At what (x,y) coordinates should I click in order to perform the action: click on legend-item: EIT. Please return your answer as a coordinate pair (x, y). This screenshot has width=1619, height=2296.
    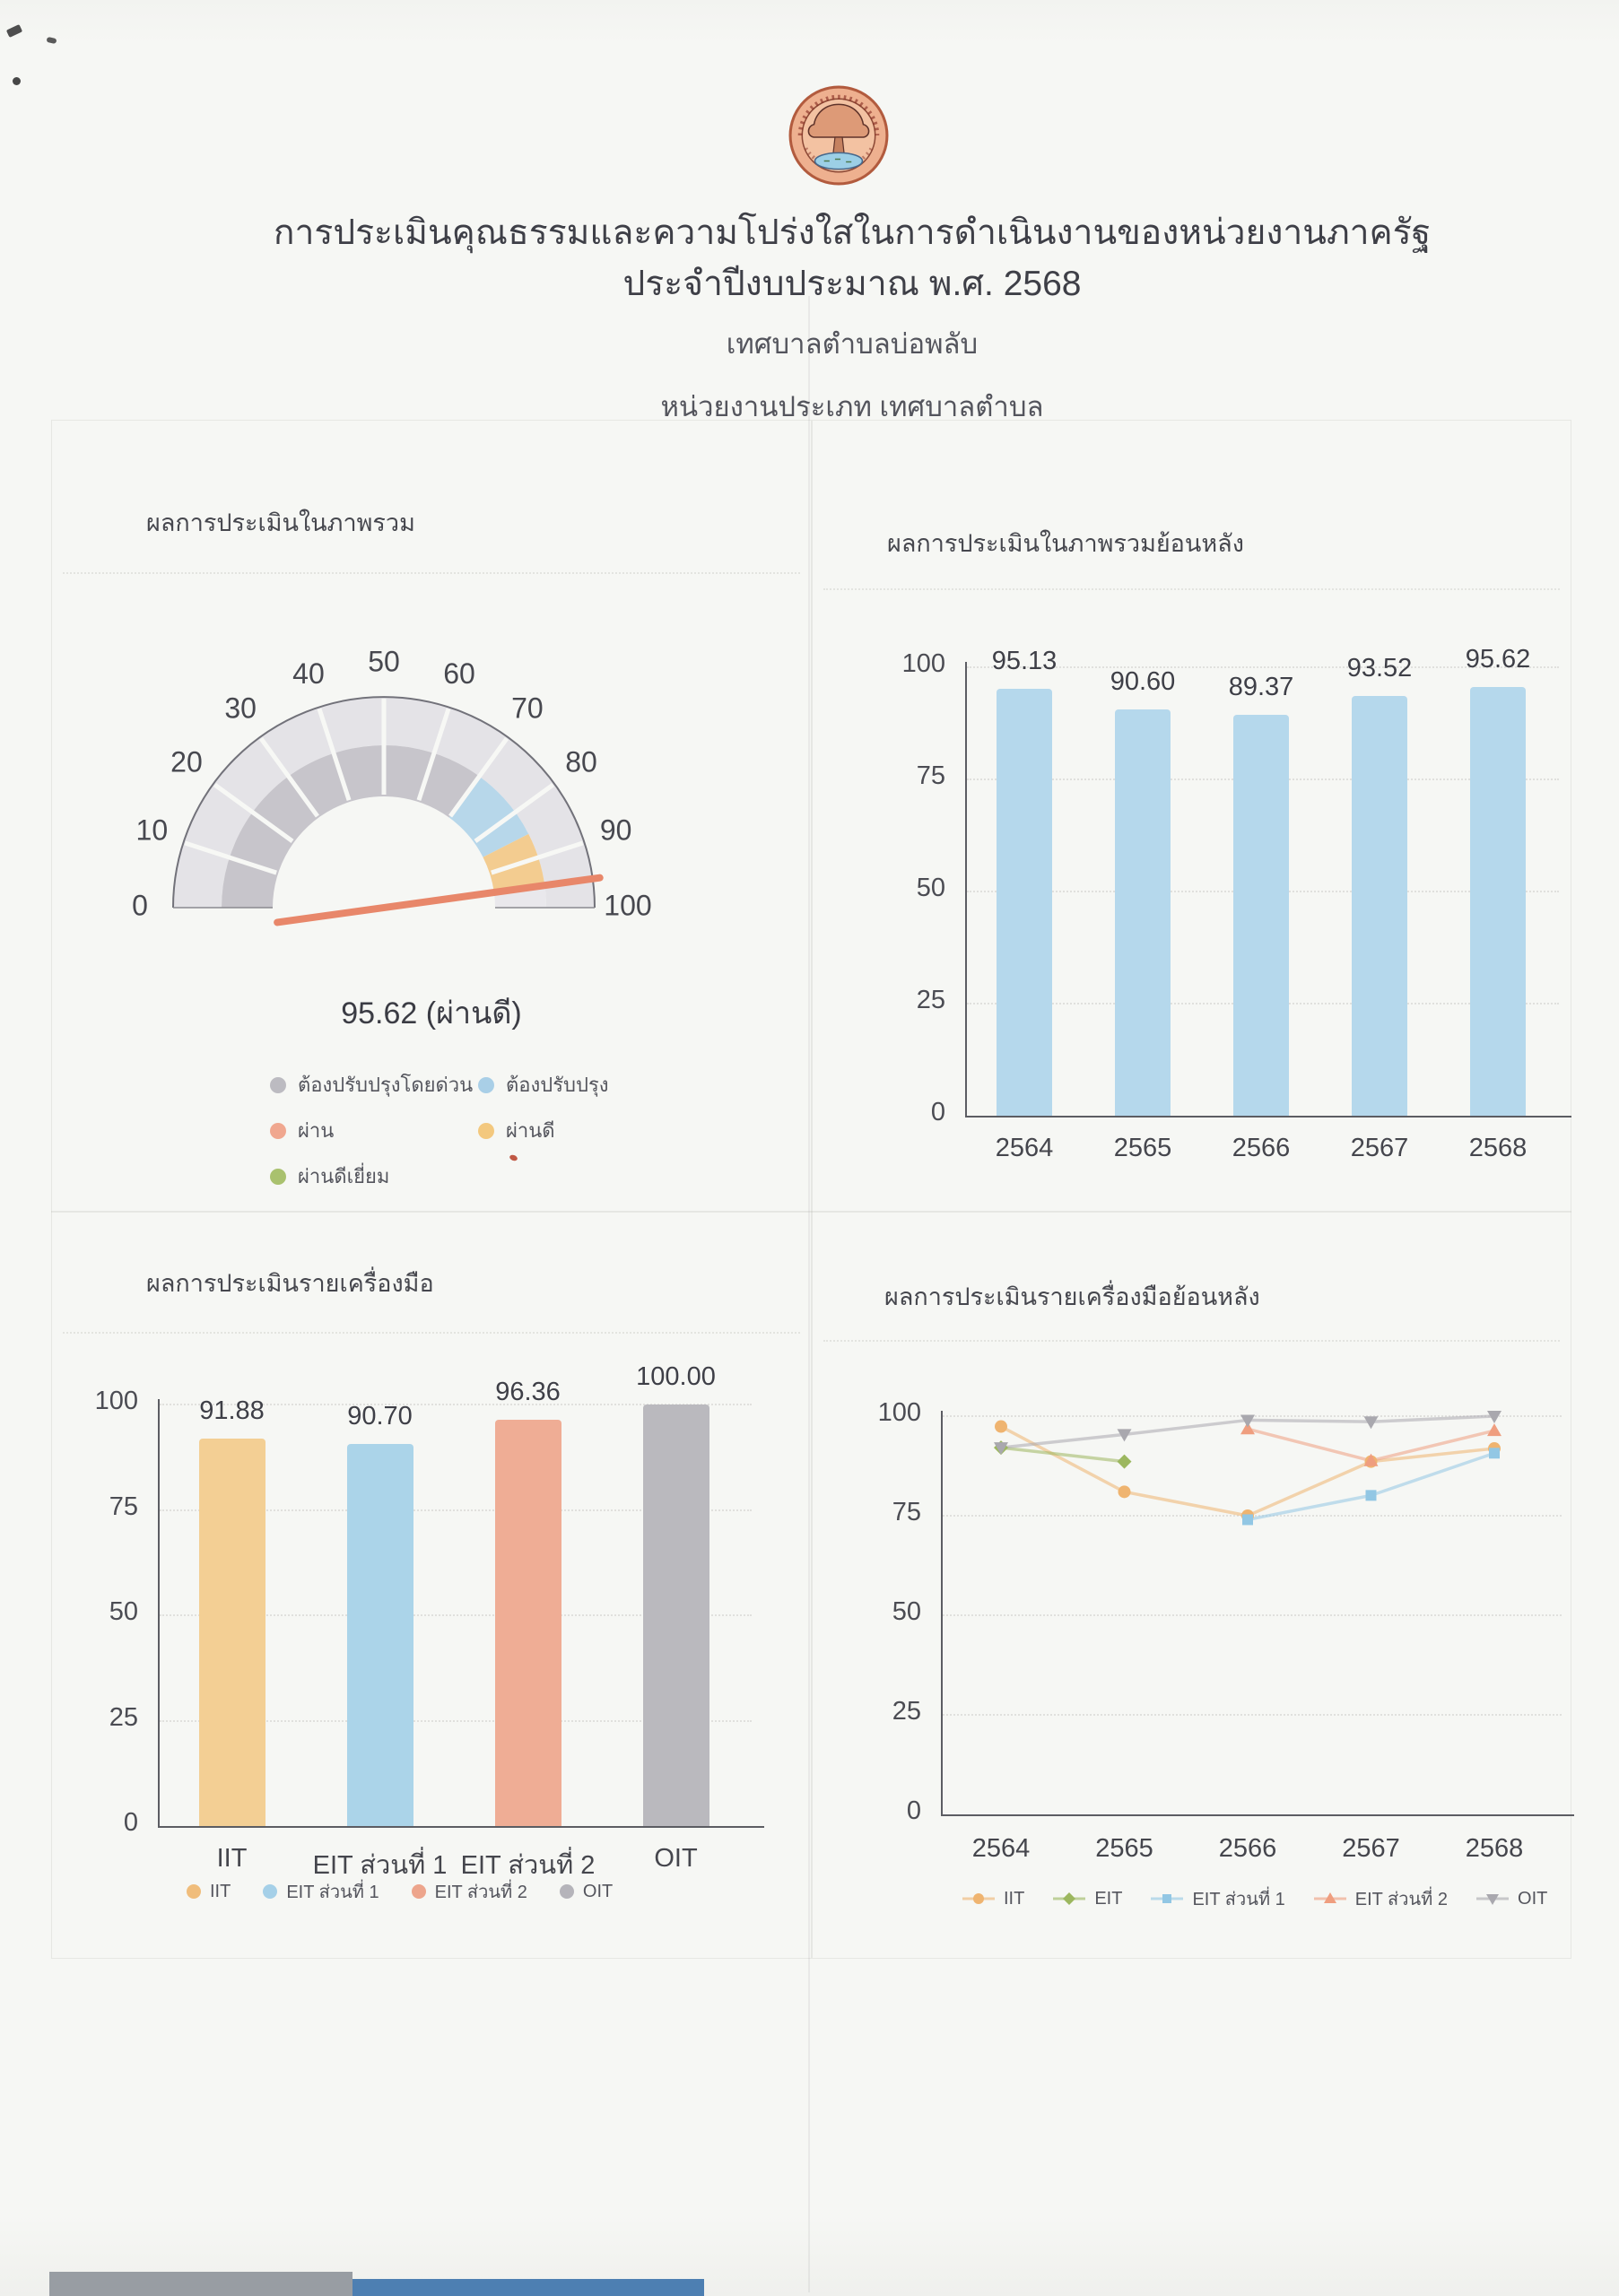
    Looking at the image, I should click on (1086, 1899).